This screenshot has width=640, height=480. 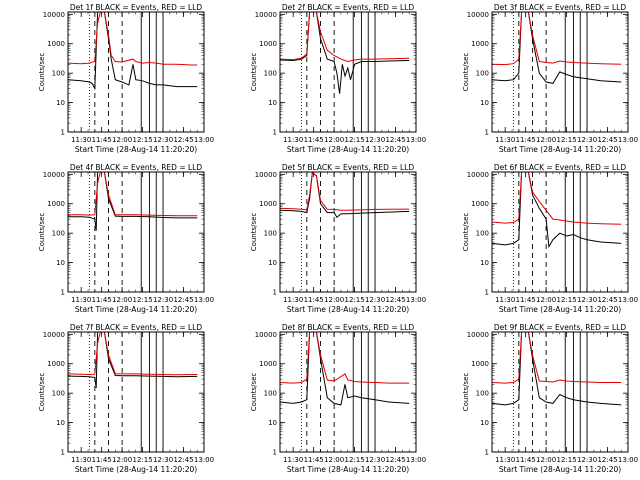 What do you see at coordinates (136, 167) in the screenshot?
I see `panel-title: Det 4f BLACK = Events, RED = LLD` at bounding box center [136, 167].